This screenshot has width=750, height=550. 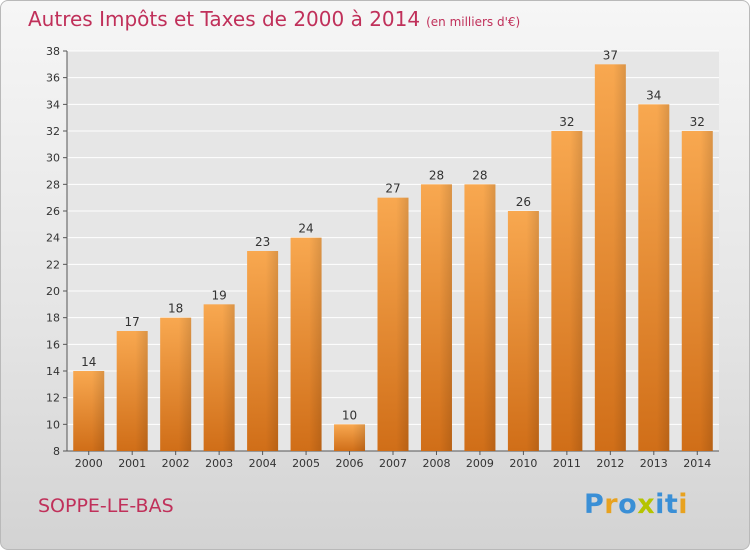 I want to click on x-tick-label: 2001, so click(x=132, y=463).